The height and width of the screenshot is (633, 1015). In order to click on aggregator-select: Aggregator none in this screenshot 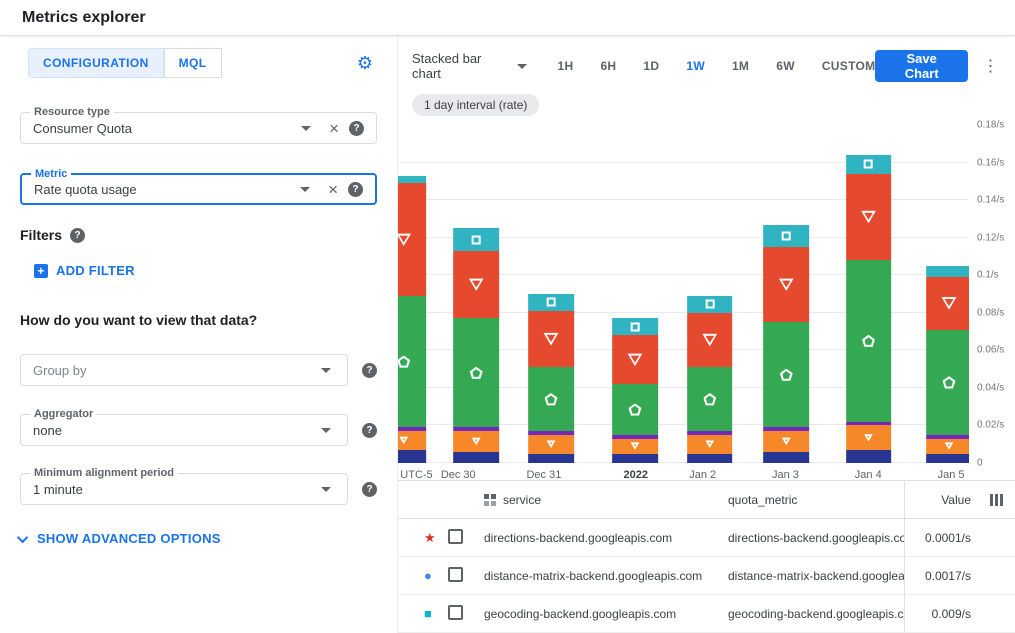, I will do `click(184, 427)`.